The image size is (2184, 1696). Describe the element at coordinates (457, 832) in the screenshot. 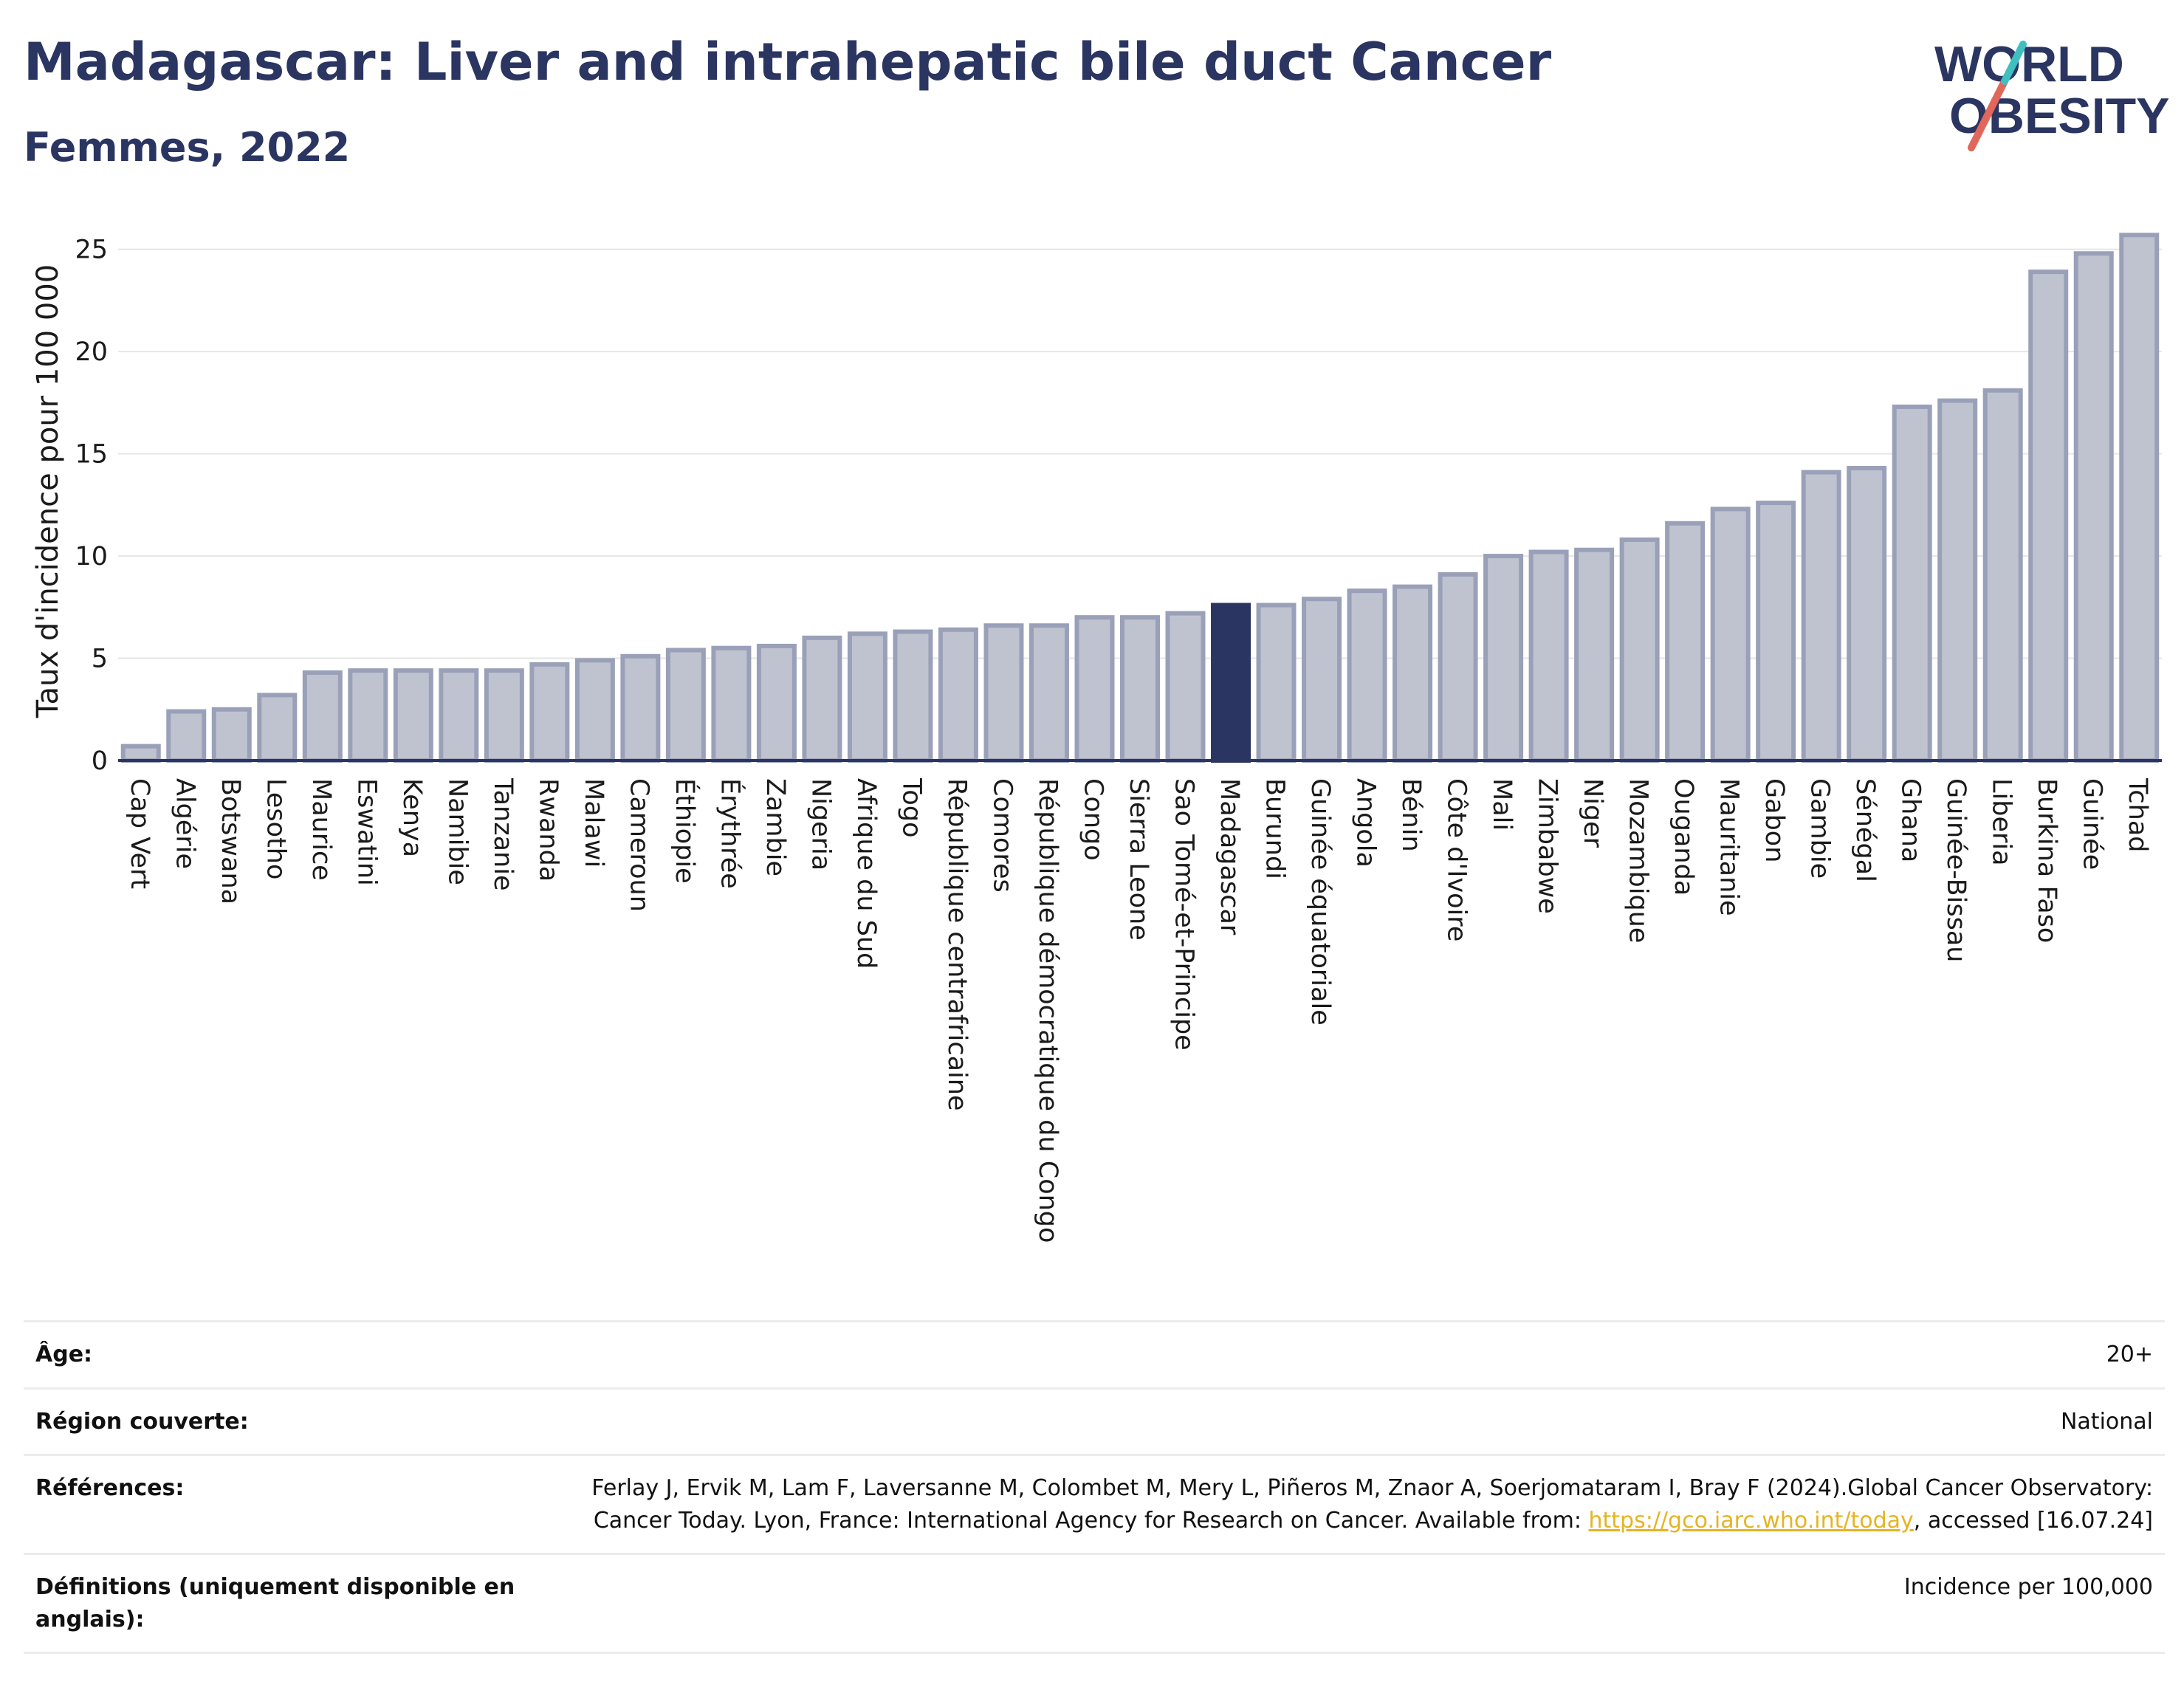

I see `x-tick-label: Namibie` at that location.